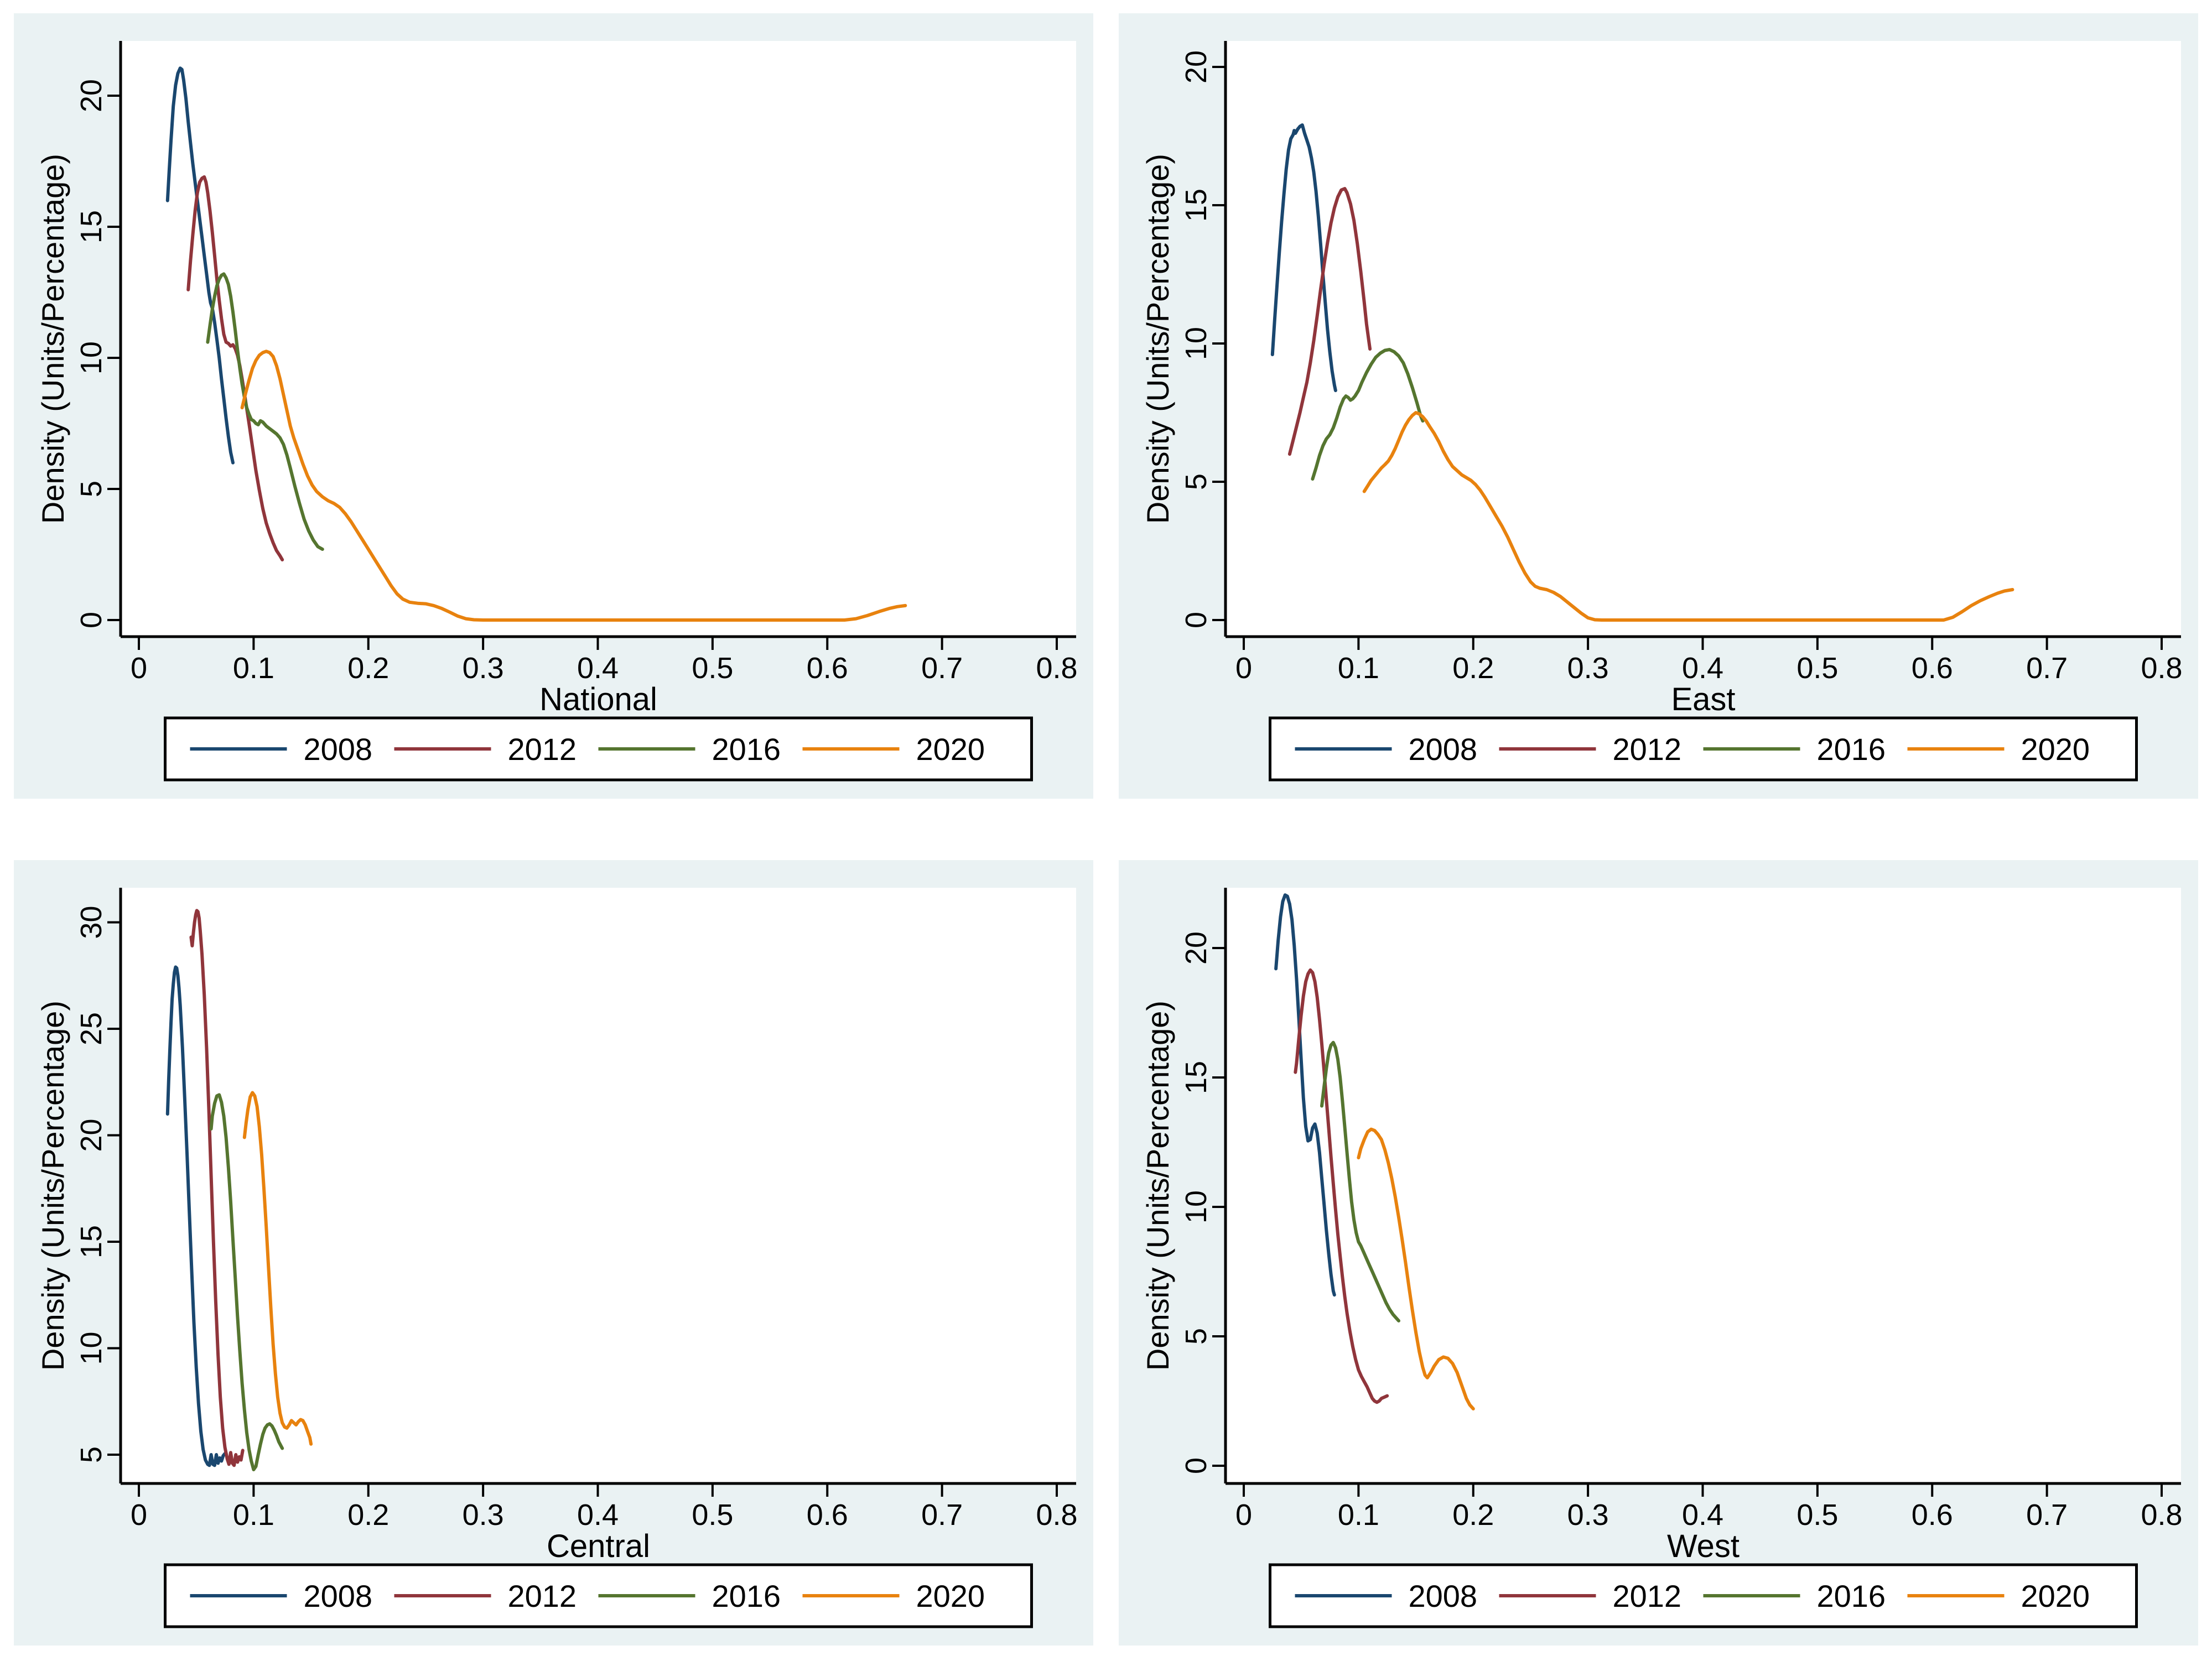 This screenshot has width=2212, height=1661. I want to click on x-axis-title: West, so click(1703, 1546).